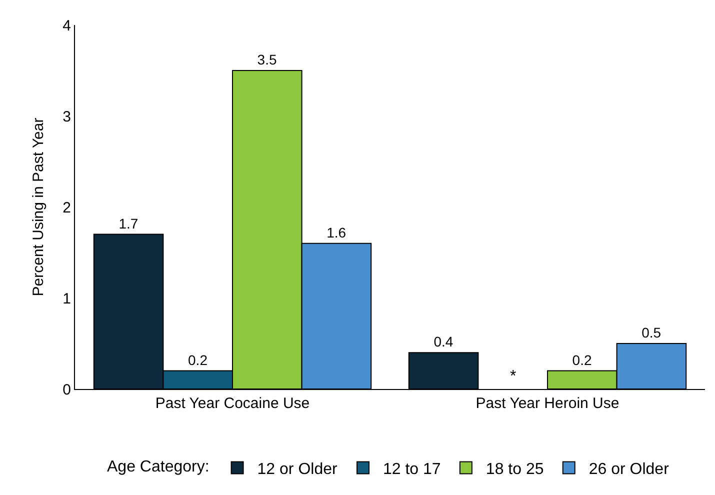 This screenshot has width=715, height=495. What do you see at coordinates (66, 389) in the screenshot?
I see `y-tick-label: 0` at bounding box center [66, 389].